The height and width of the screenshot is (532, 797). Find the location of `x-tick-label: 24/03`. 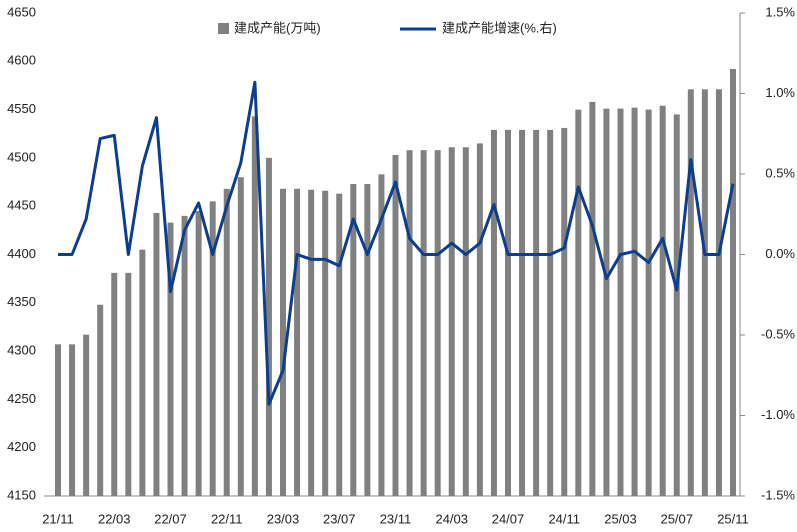

x-tick-label: 24/03 is located at coordinates (451, 518).